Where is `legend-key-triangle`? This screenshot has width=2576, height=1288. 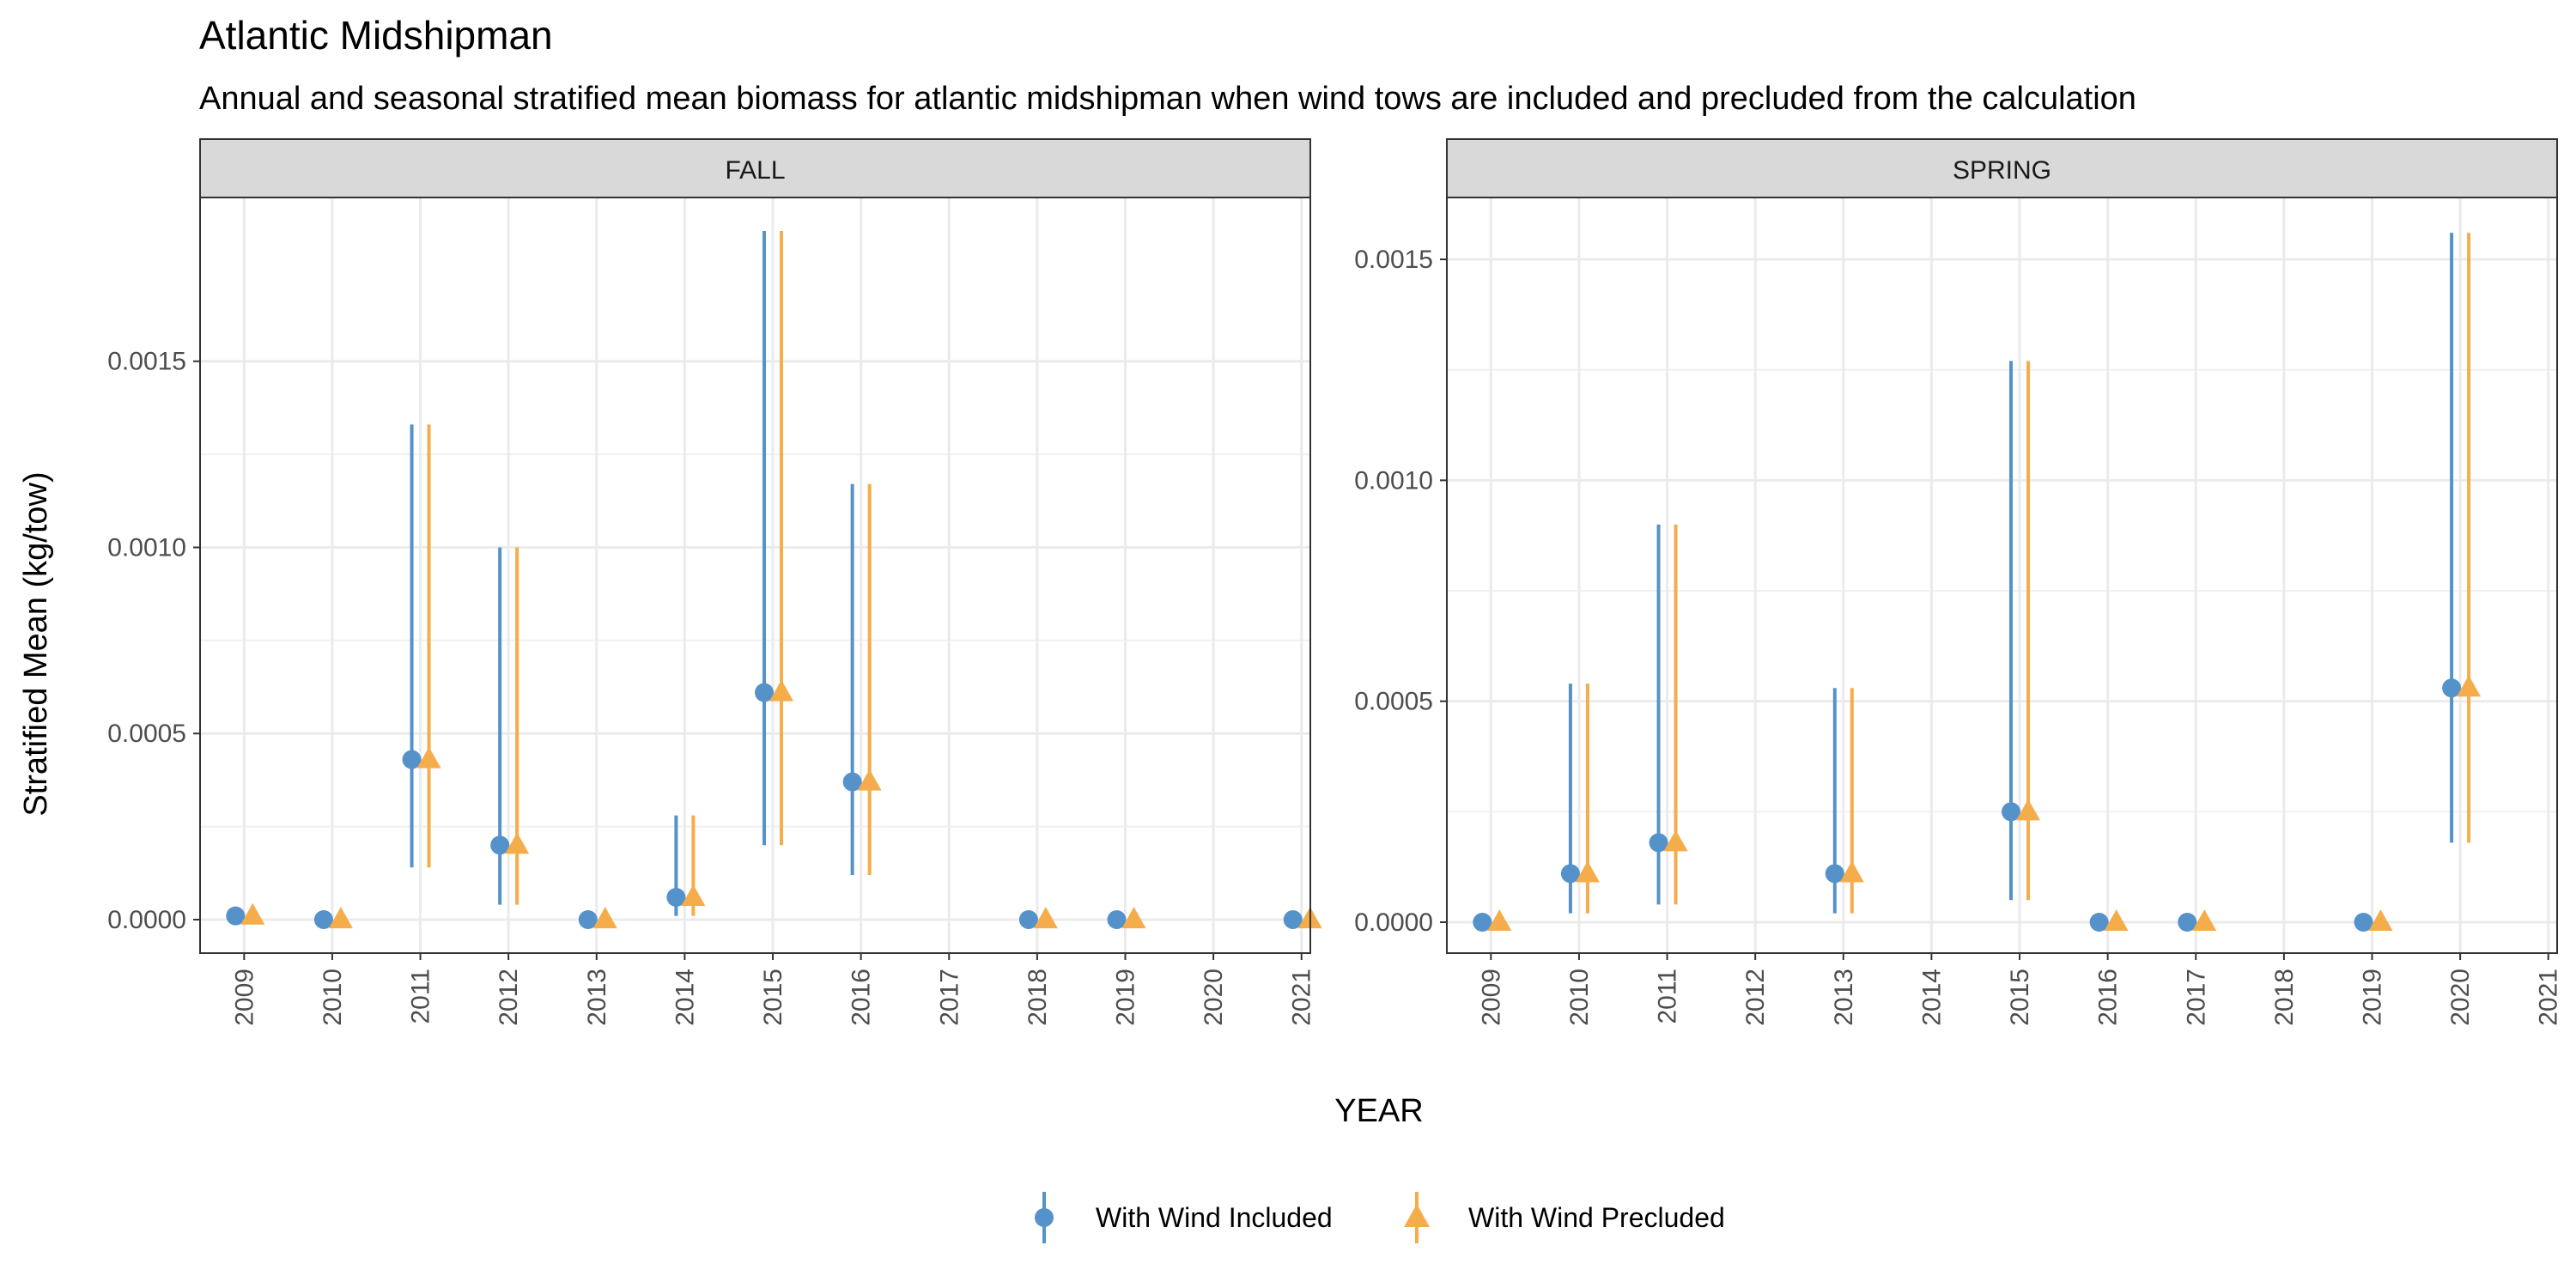
legend-key-triangle is located at coordinates (1417, 1215).